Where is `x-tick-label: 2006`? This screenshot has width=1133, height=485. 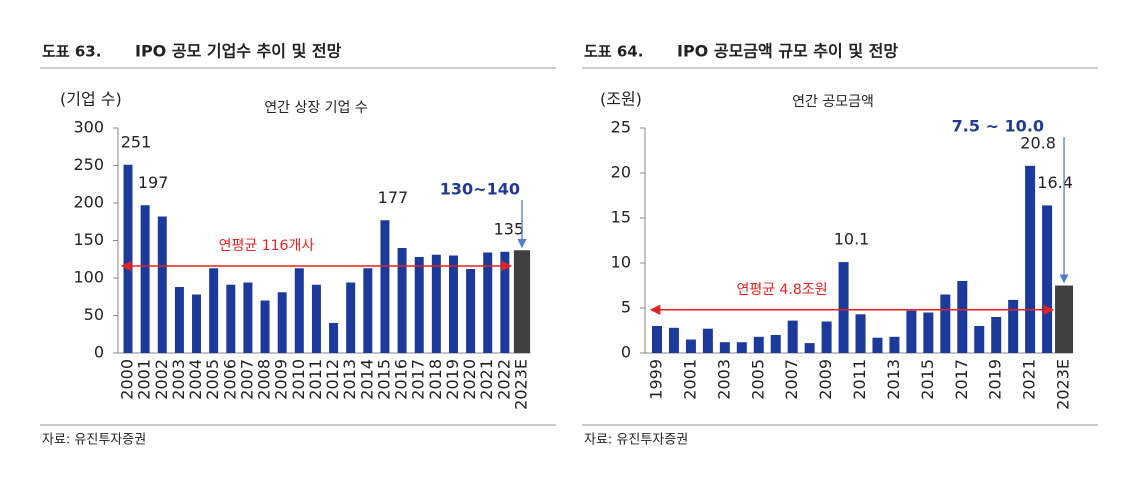 x-tick-label: 2006 is located at coordinates (229, 379).